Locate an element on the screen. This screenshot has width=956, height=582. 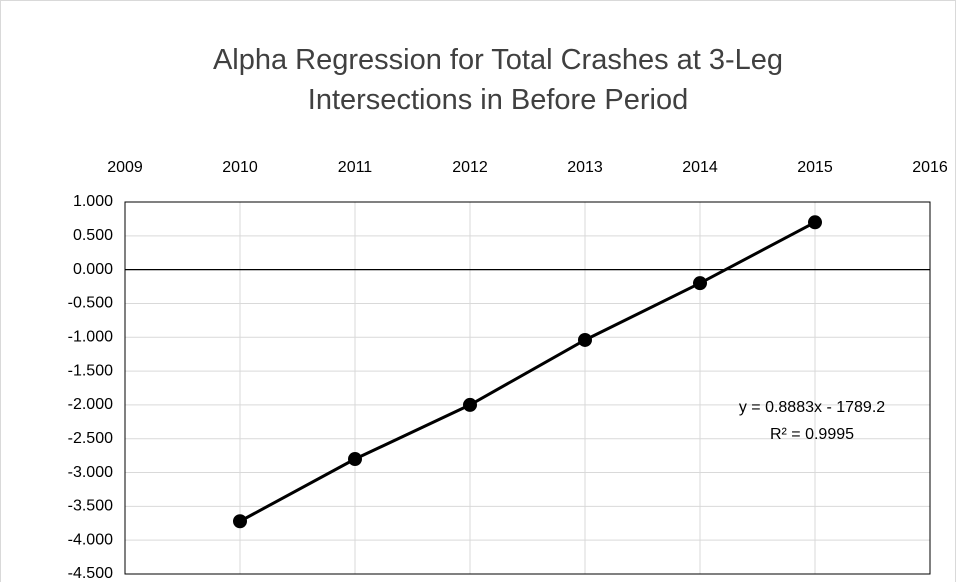
y-tick-label: -2.500 is located at coordinates (90, 438).